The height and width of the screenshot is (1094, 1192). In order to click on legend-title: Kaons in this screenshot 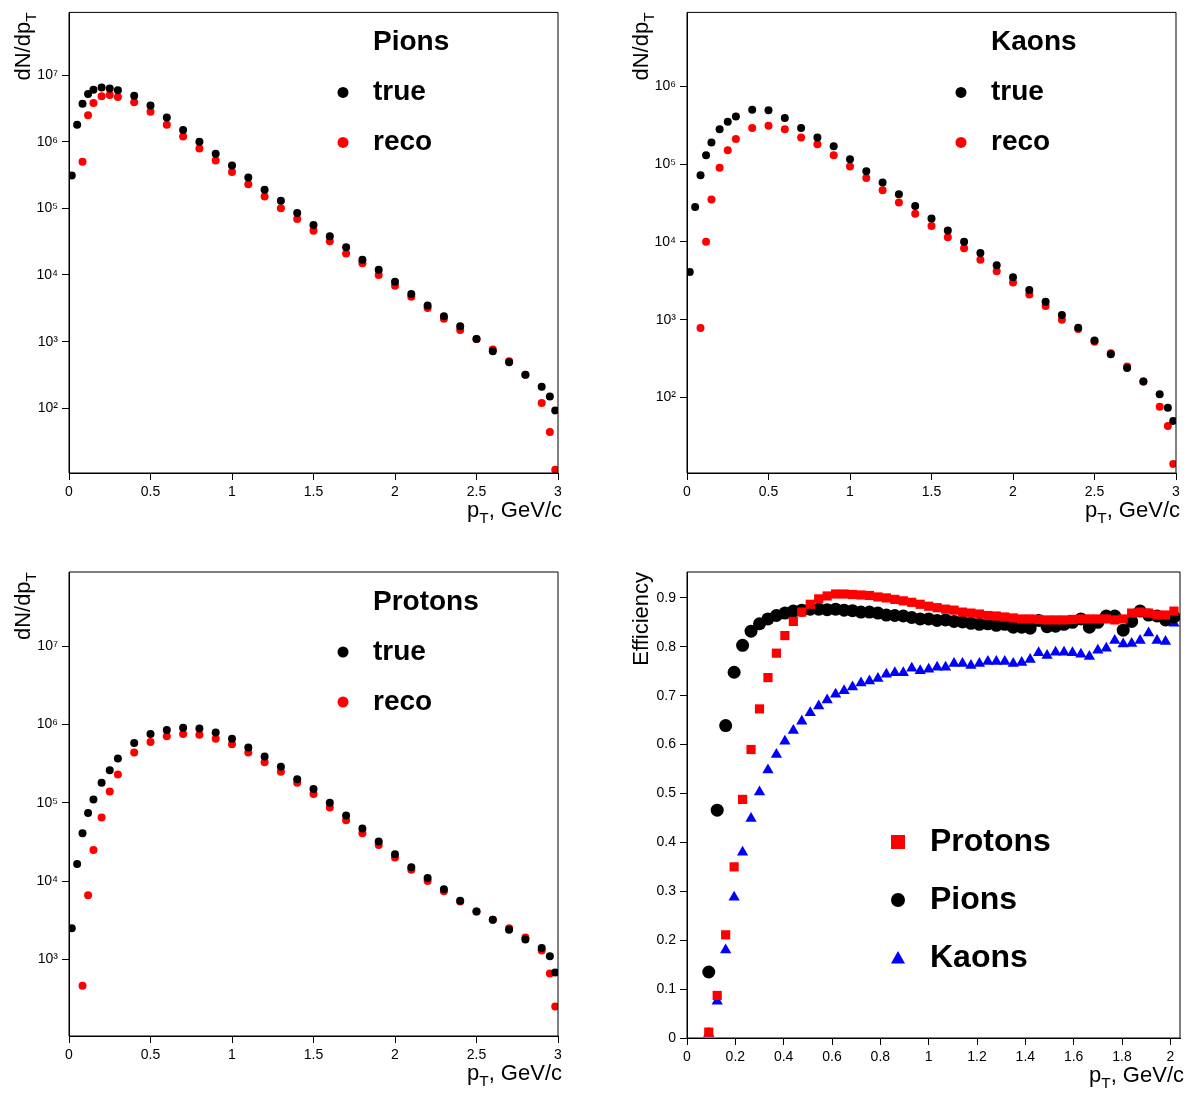, I will do `click(1034, 41)`.